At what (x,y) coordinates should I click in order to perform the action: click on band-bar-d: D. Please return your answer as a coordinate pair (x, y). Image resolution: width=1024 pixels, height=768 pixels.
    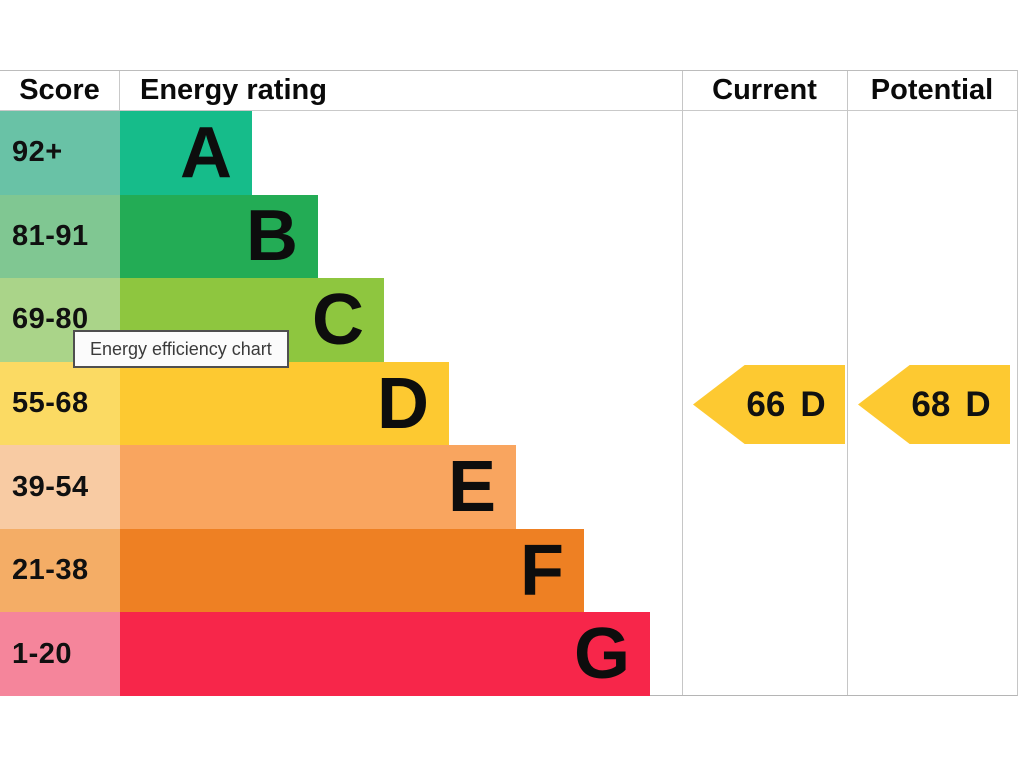
    Looking at the image, I should click on (284, 403).